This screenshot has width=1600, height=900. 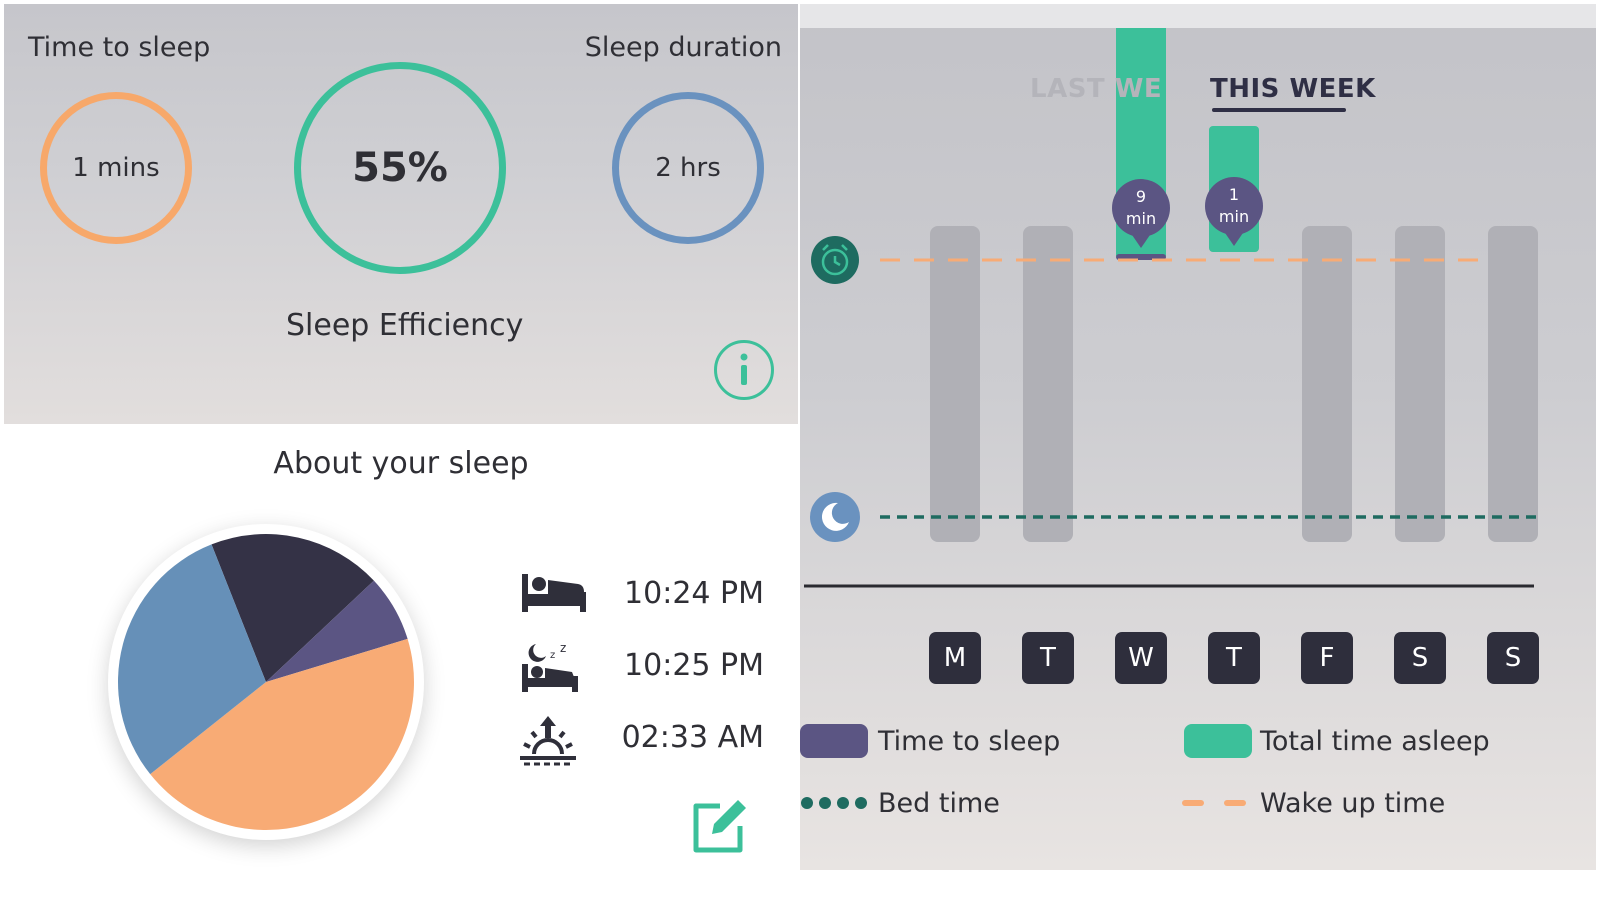 What do you see at coordinates (1096, 89) in the screenshot?
I see `tab-last-week: LAST WE` at bounding box center [1096, 89].